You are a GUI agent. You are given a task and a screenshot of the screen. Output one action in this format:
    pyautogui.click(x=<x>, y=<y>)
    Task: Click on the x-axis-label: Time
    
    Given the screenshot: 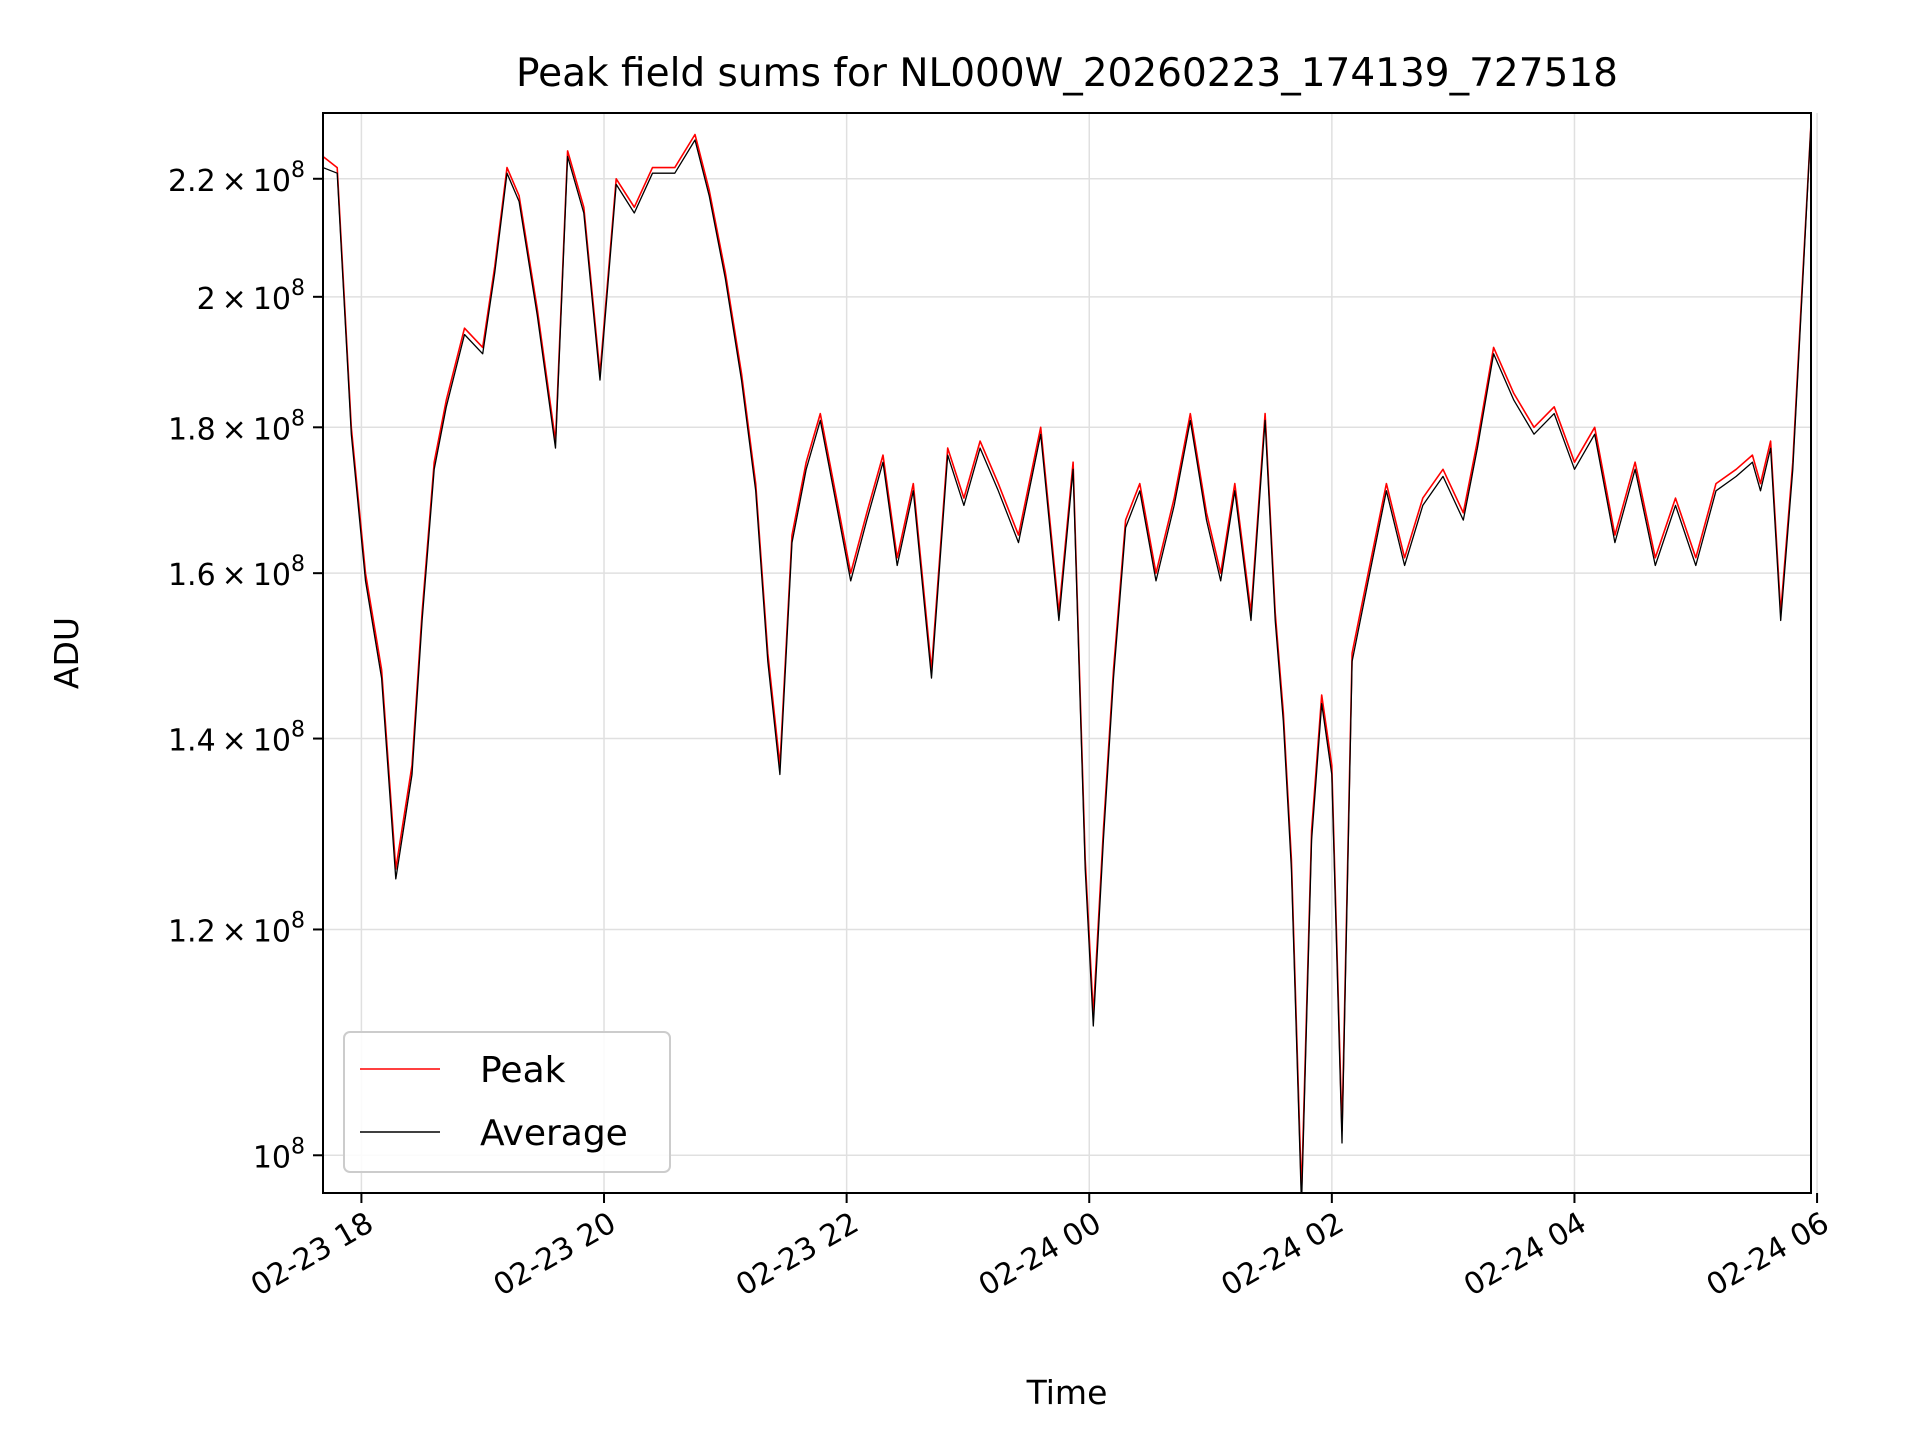 What is the action you would take?
    pyautogui.click(x=1067, y=1392)
    